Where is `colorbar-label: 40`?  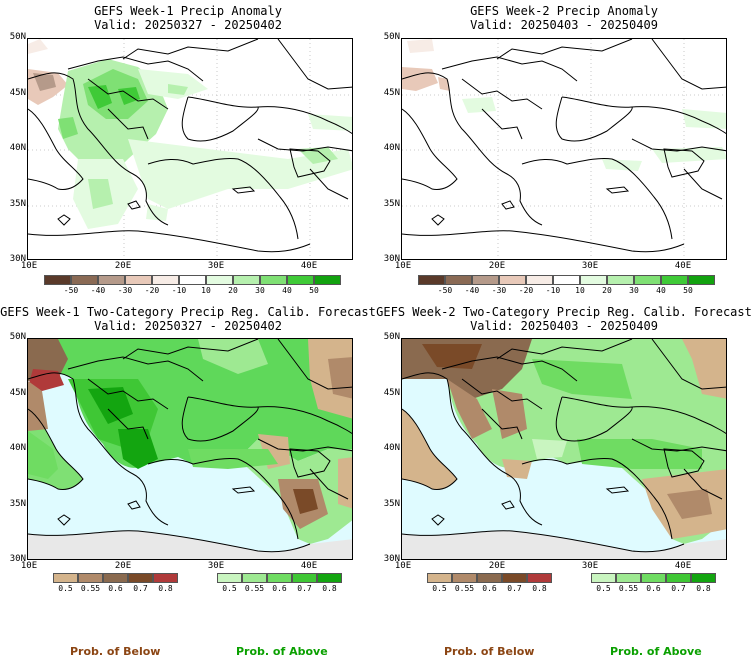
colorbar-label: 40 is located at coordinates (287, 290).